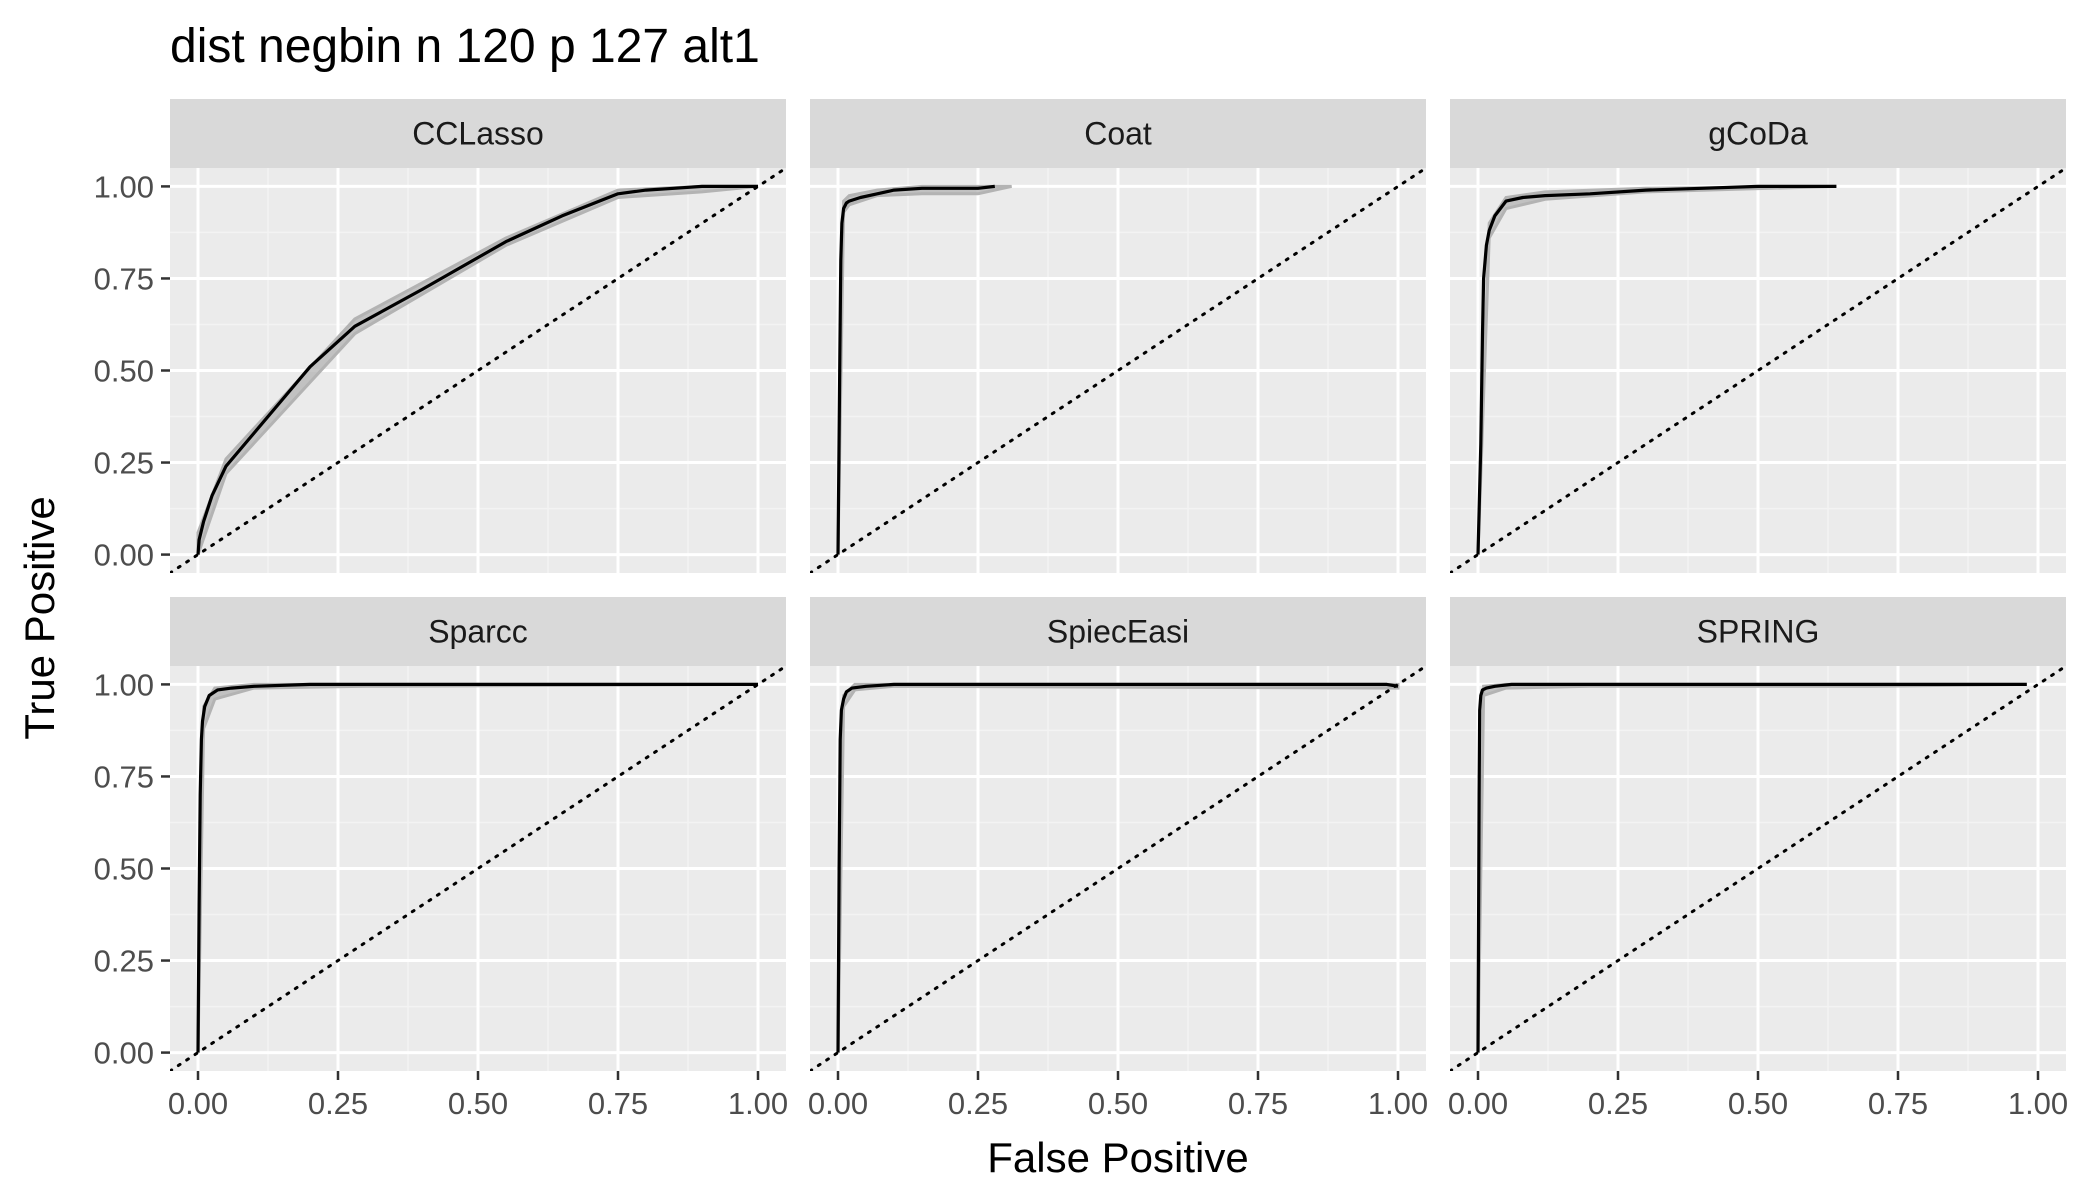 The height and width of the screenshot is (1203, 2087). I want to click on facet-label-spieceasi: SpiecEasi, so click(1118, 632).